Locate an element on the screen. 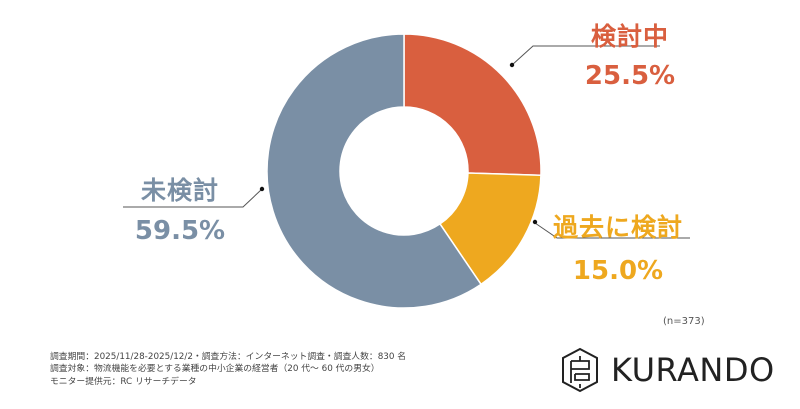 The height and width of the screenshot is (409, 800). label-mi-category: 未検討 is located at coordinates (179, 190).